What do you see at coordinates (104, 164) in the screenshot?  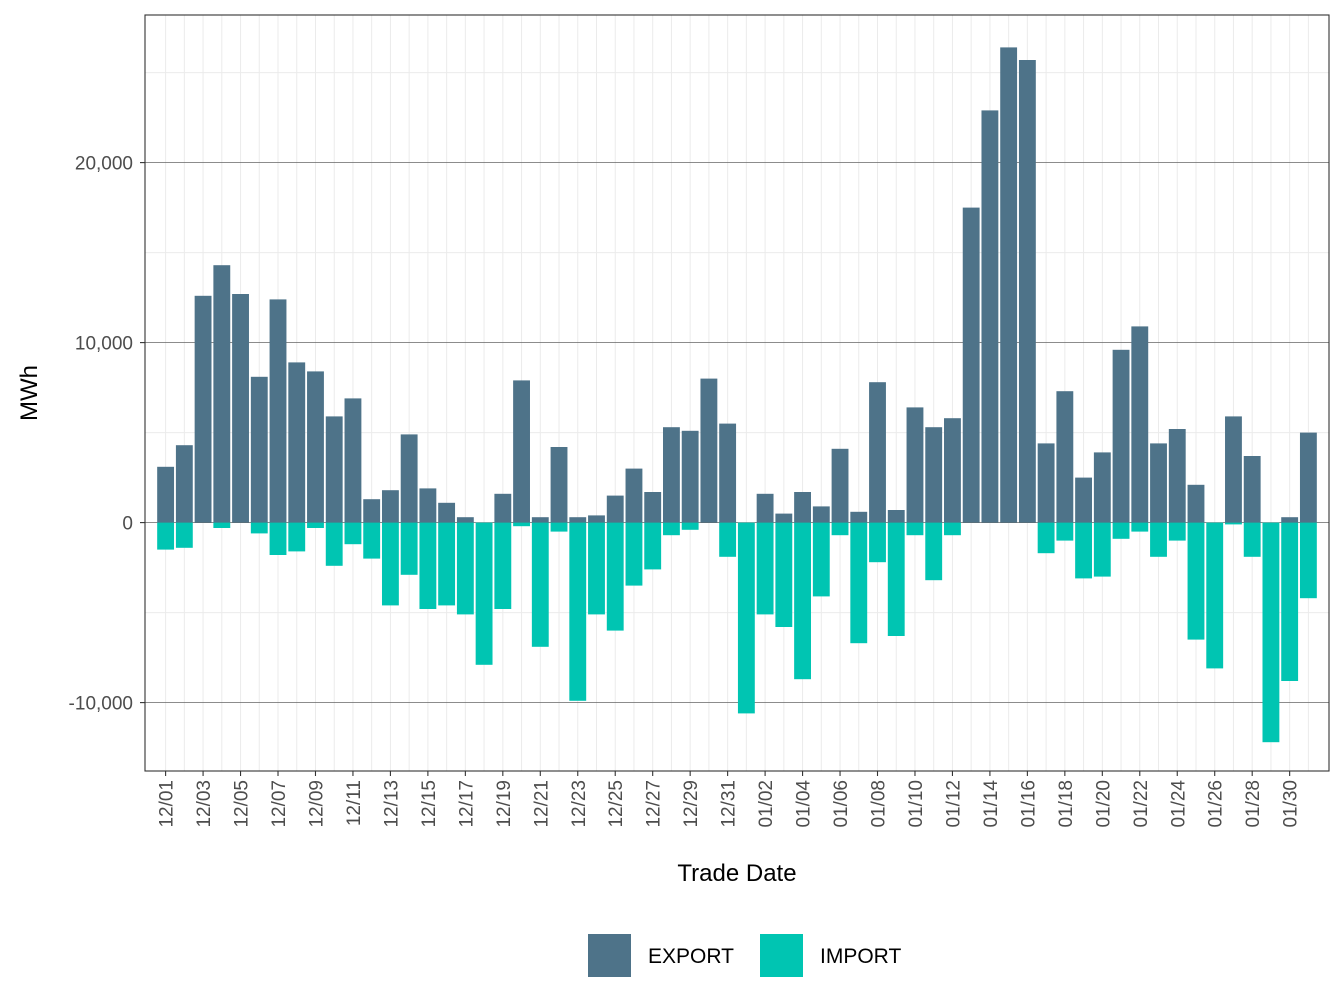 I see `y-tick-label: 20,000` at bounding box center [104, 164].